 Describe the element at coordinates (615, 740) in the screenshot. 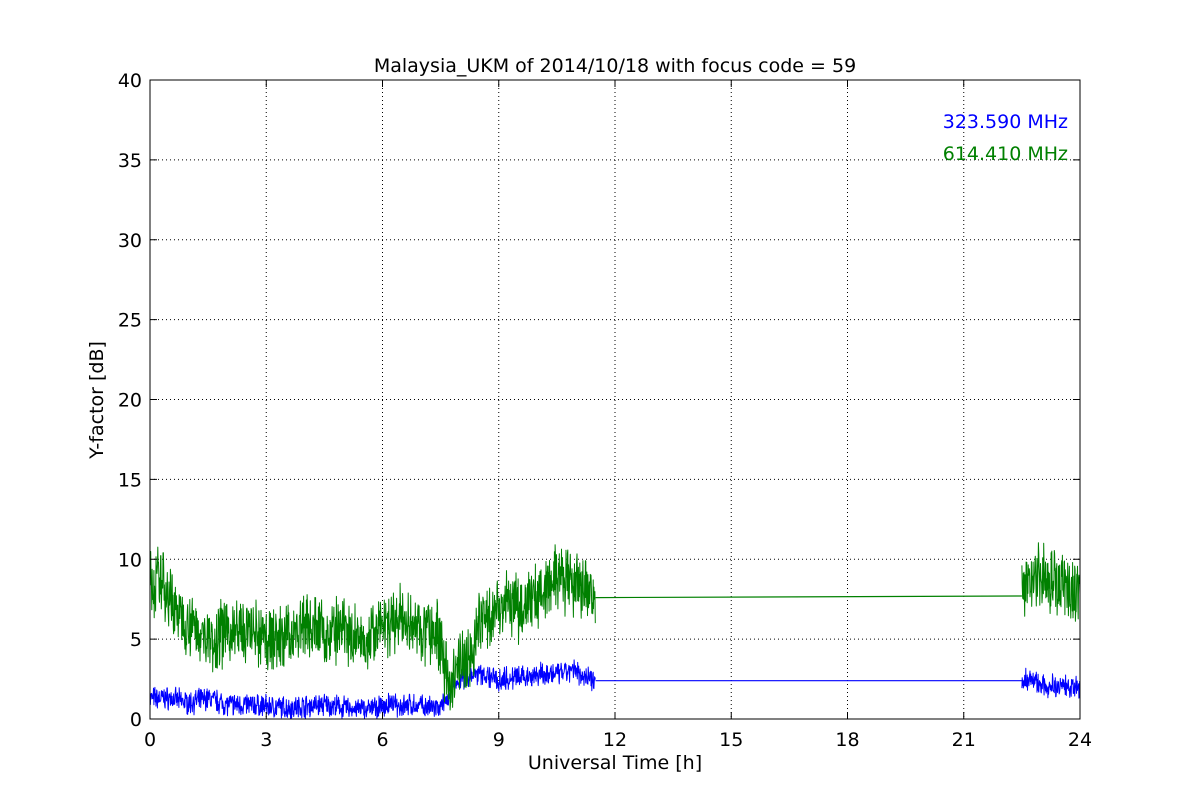

I see `x-tick-label: 12` at that location.